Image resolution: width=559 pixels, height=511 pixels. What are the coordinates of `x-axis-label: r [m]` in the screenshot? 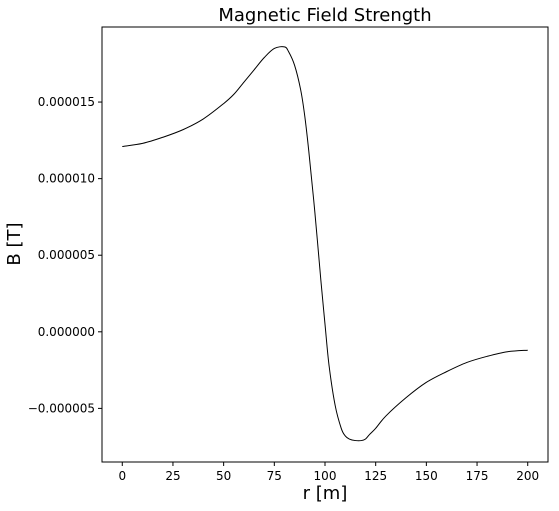 It's located at (325, 493).